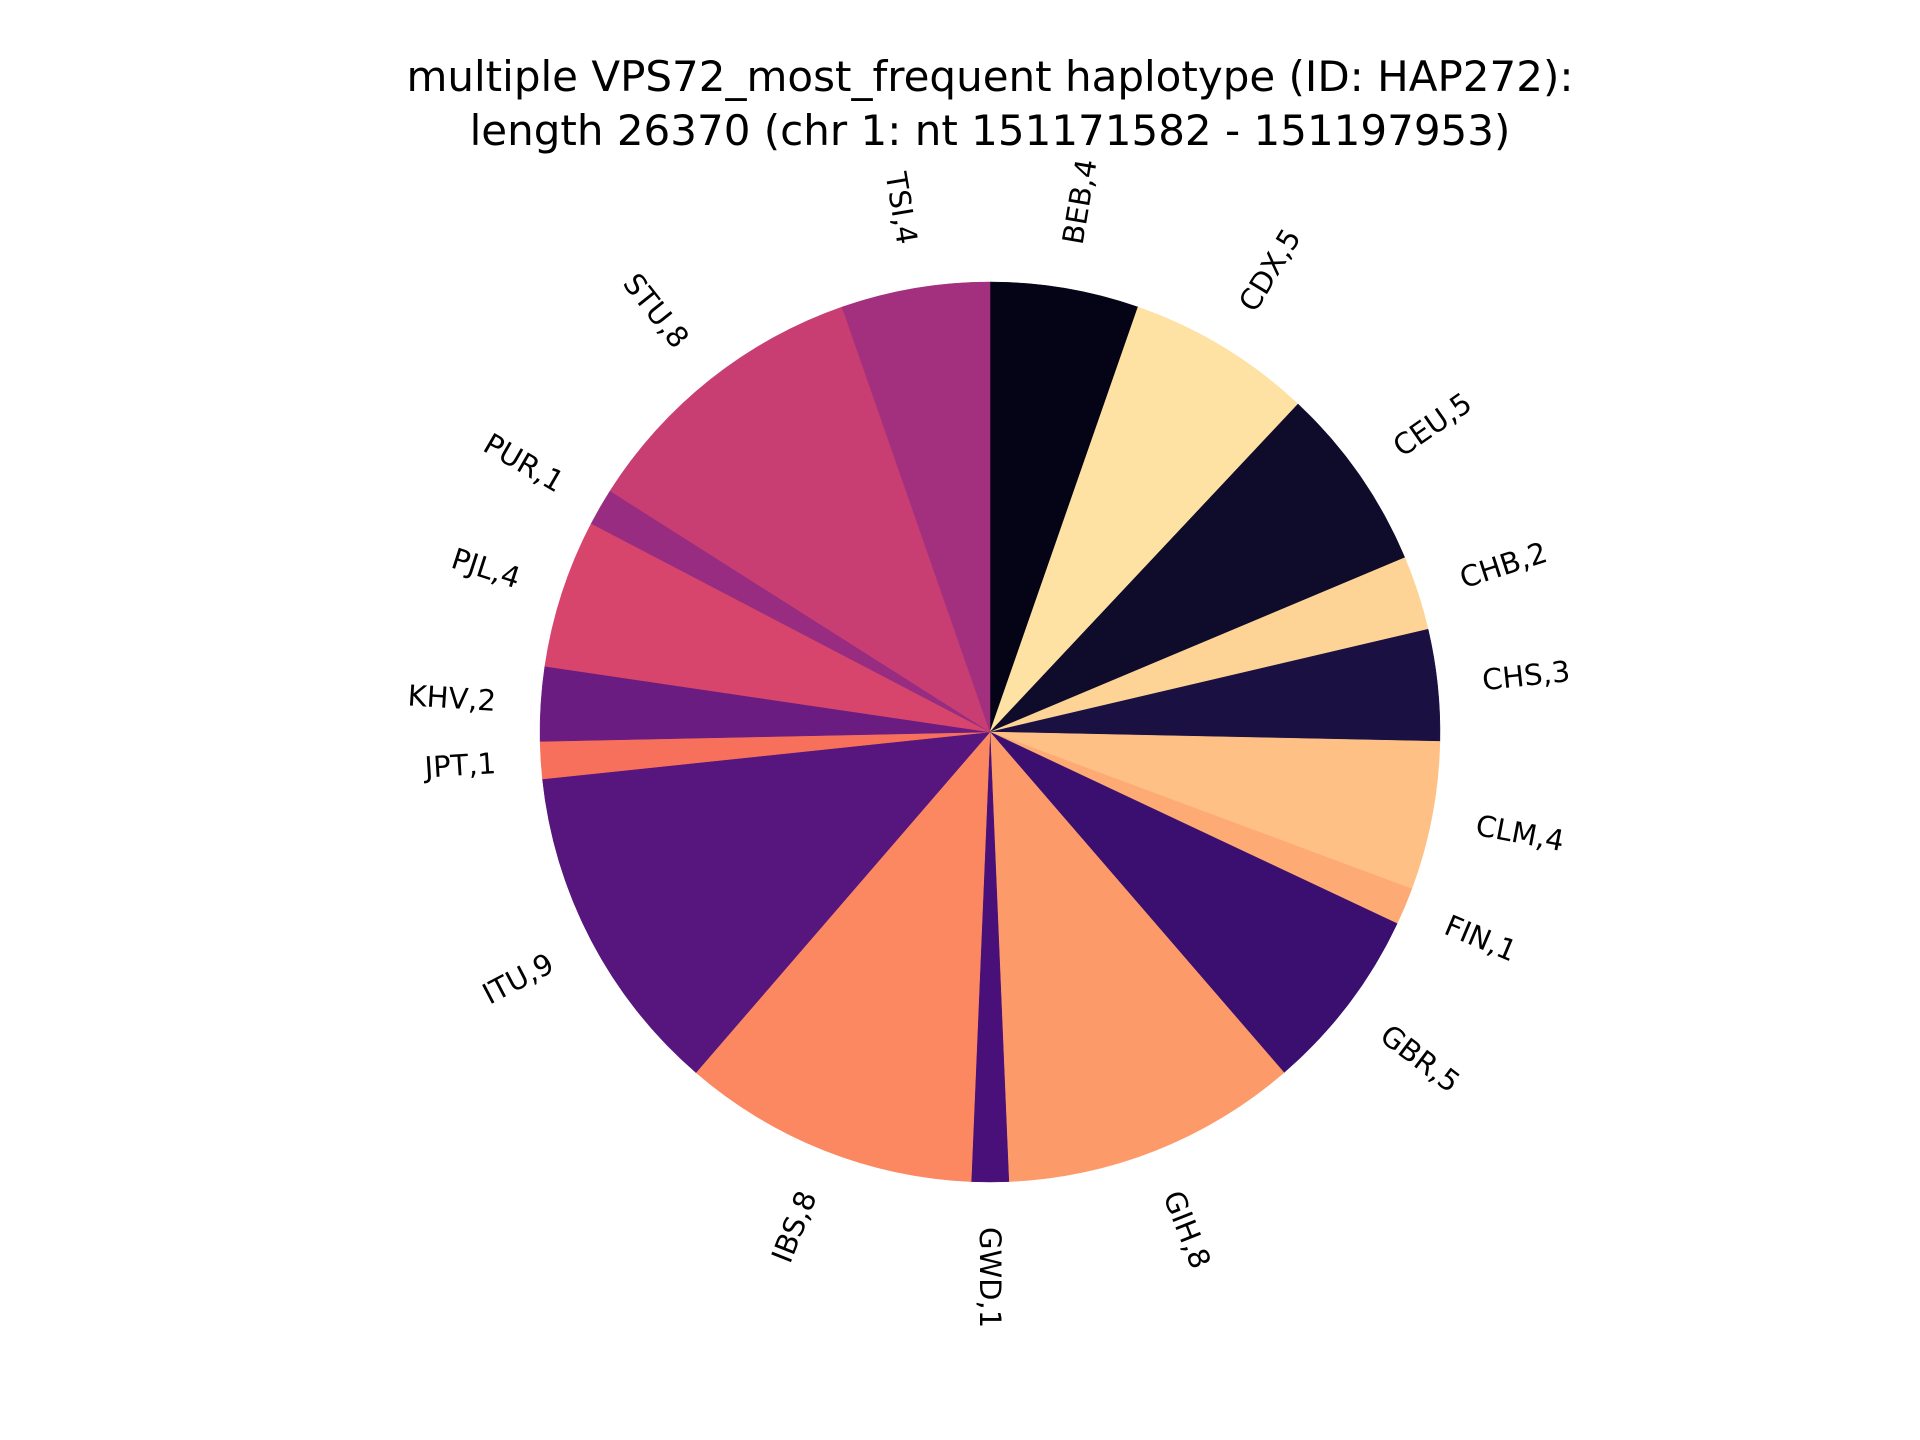 The height and width of the screenshot is (1440, 1920). What do you see at coordinates (901, 208) in the screenshot?
I see `slice-label-tsi: TSI,4` at bounding box center [901, 208].